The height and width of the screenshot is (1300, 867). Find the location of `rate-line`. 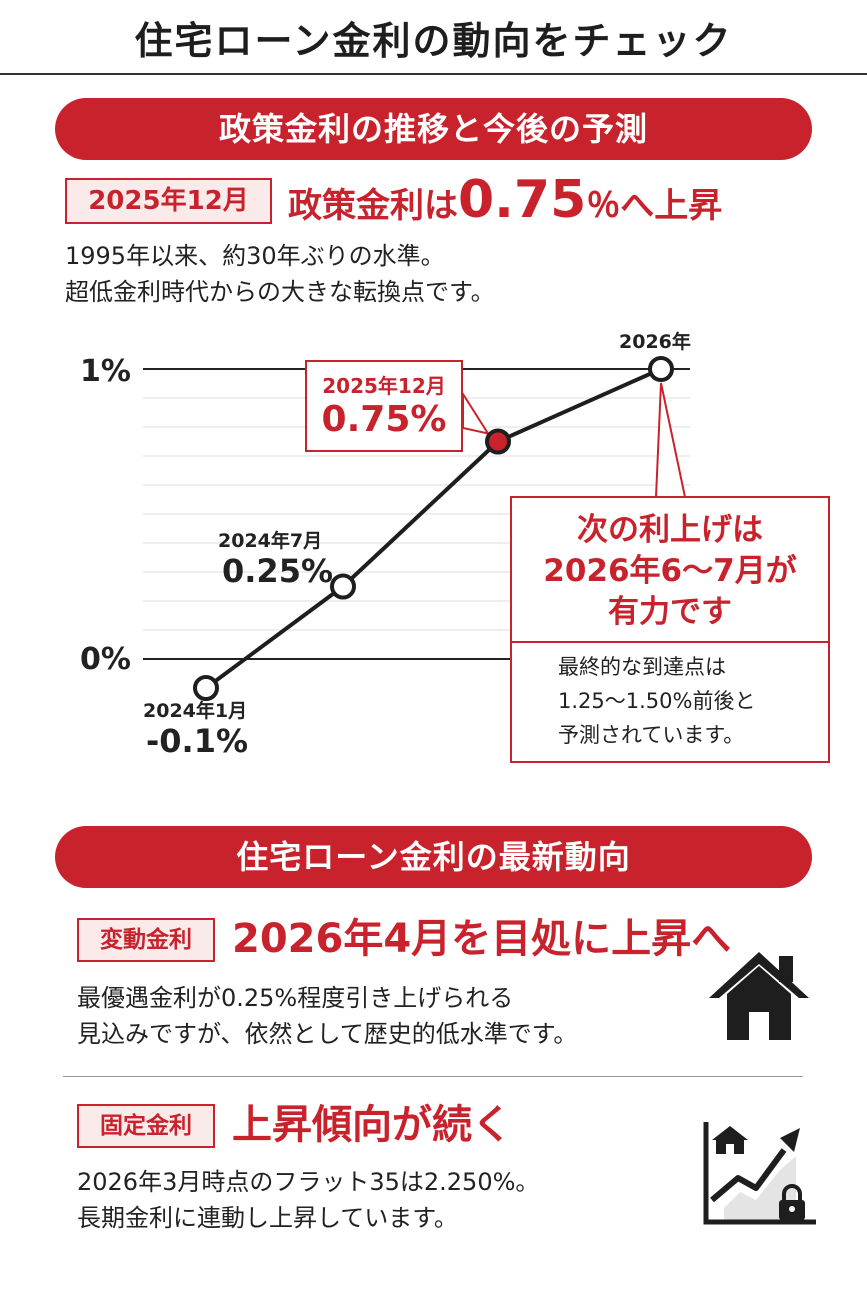

rate-line is located at coordinates (433, 528).